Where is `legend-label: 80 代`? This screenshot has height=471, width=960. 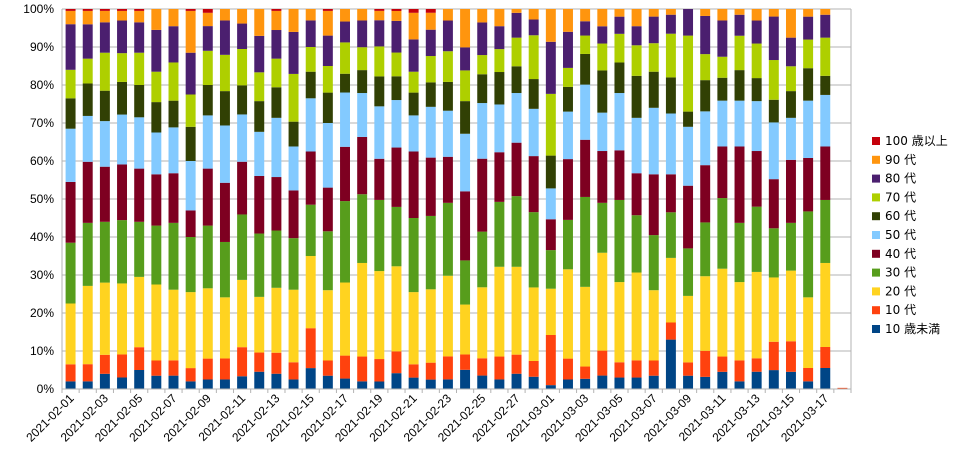 legend-label: 80 代 is located at coordinates (900, 179).